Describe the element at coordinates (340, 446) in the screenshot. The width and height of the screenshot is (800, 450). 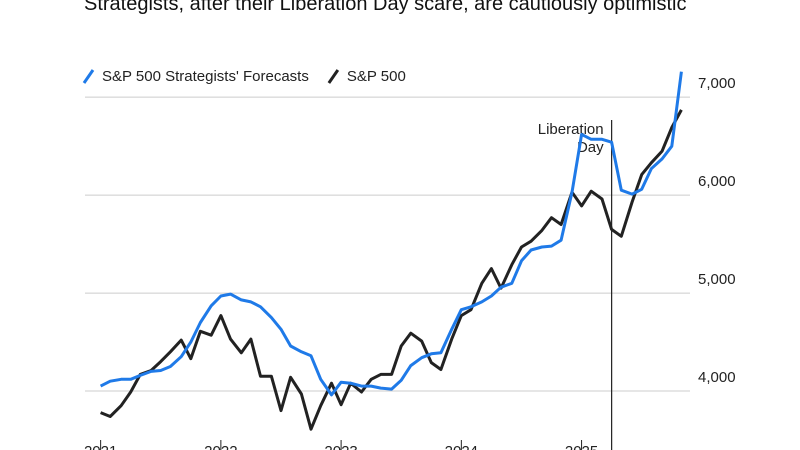
I see `x-tick-label: 2023` at that location.